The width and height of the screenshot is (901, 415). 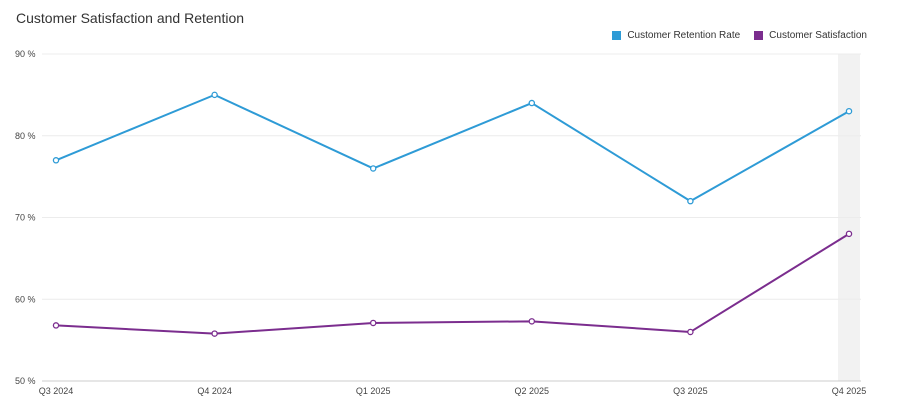 I want to click on y-tick-label: 50 %, so click(x=25, y=381).